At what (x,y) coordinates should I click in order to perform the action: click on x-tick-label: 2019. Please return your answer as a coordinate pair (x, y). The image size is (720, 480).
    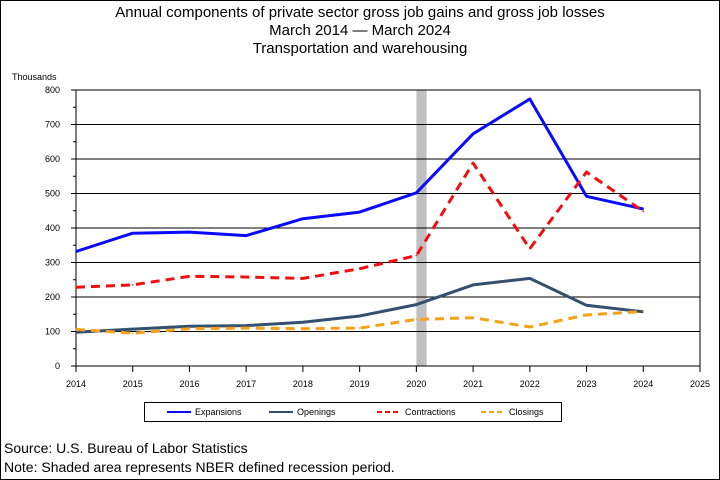
    Looking at the image, I should click on (360, 384).